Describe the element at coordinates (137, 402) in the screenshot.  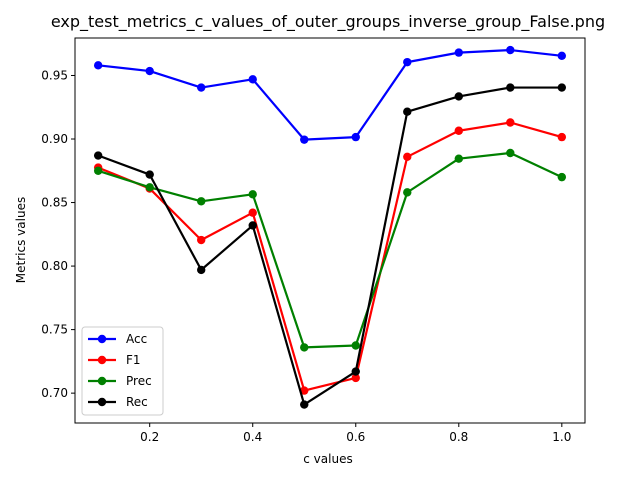
I see `legend-label-rec: Rec` at that location.